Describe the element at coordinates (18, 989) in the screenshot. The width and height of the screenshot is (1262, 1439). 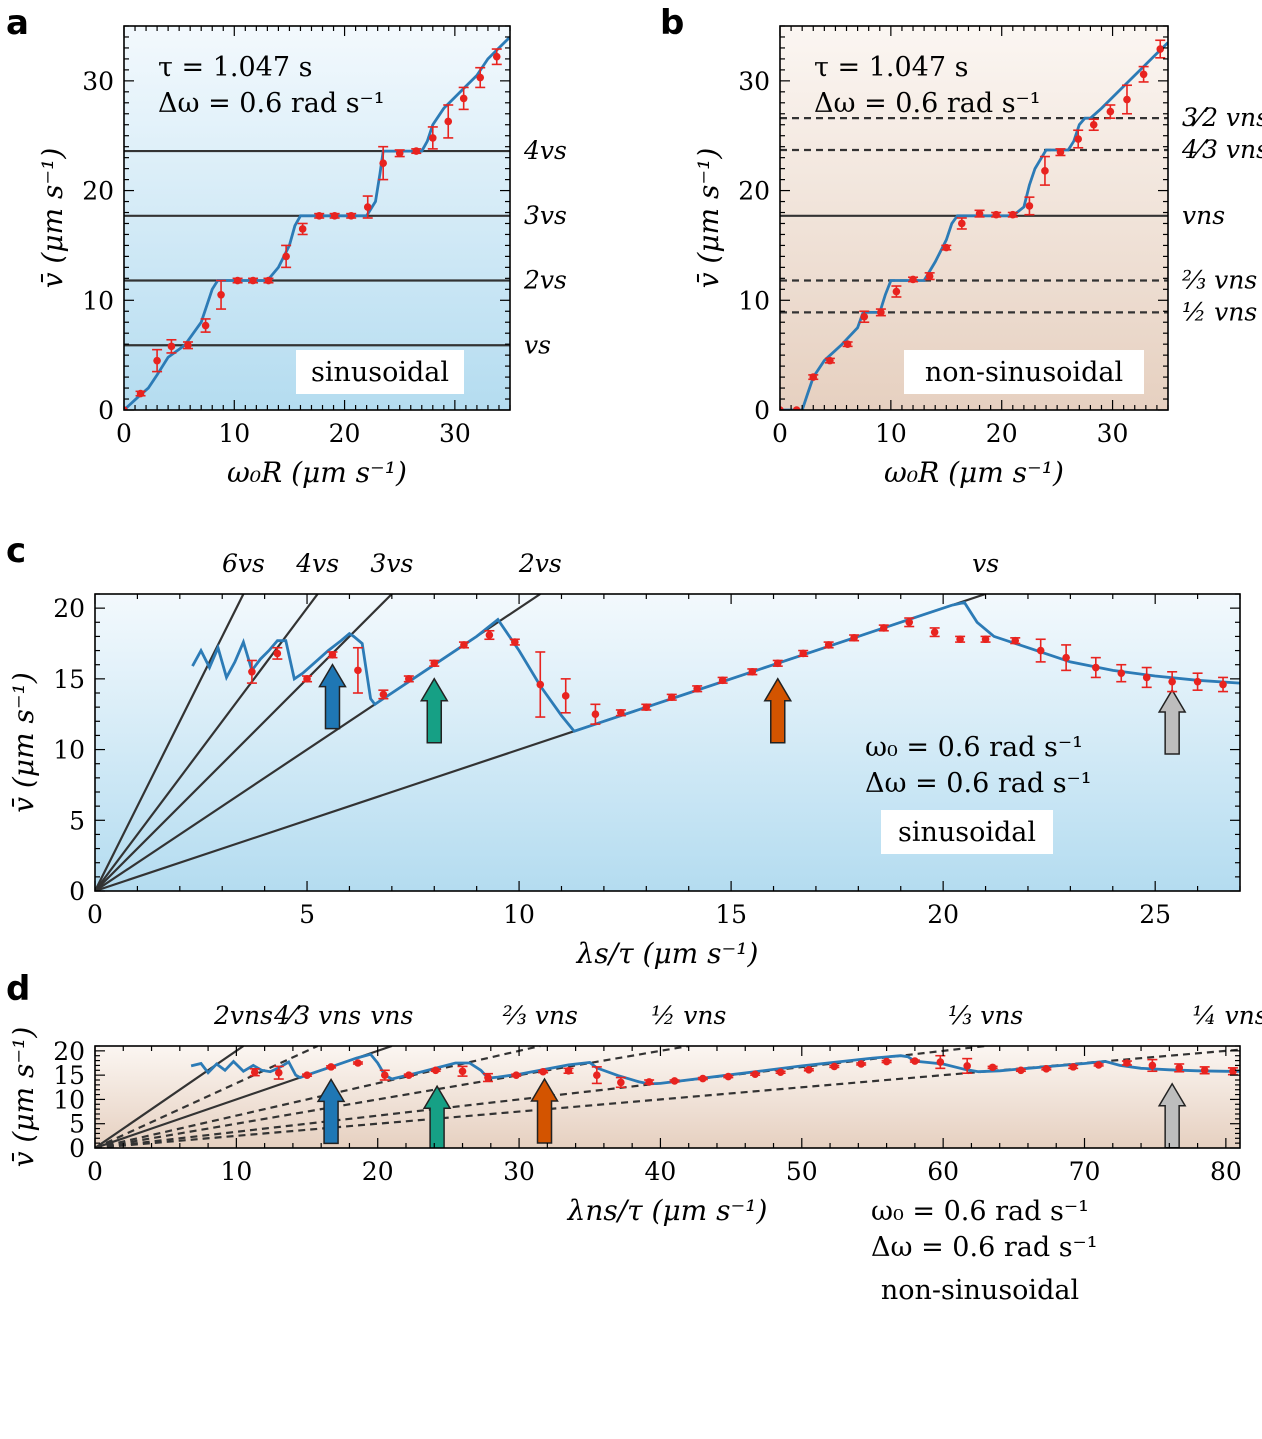
I see `panel-label: d` at that location.